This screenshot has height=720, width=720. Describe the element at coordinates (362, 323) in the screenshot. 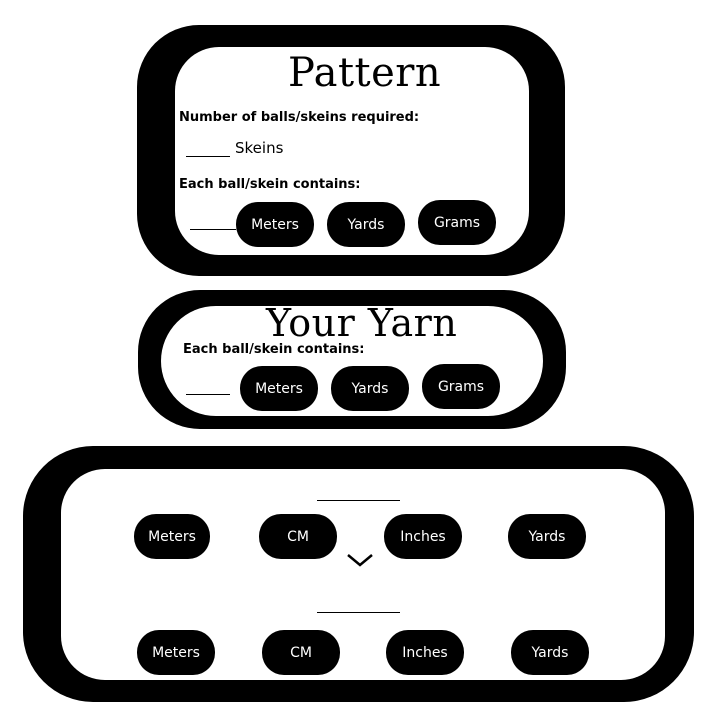

I see `your-yarn-title: Your Yarn` at that location.